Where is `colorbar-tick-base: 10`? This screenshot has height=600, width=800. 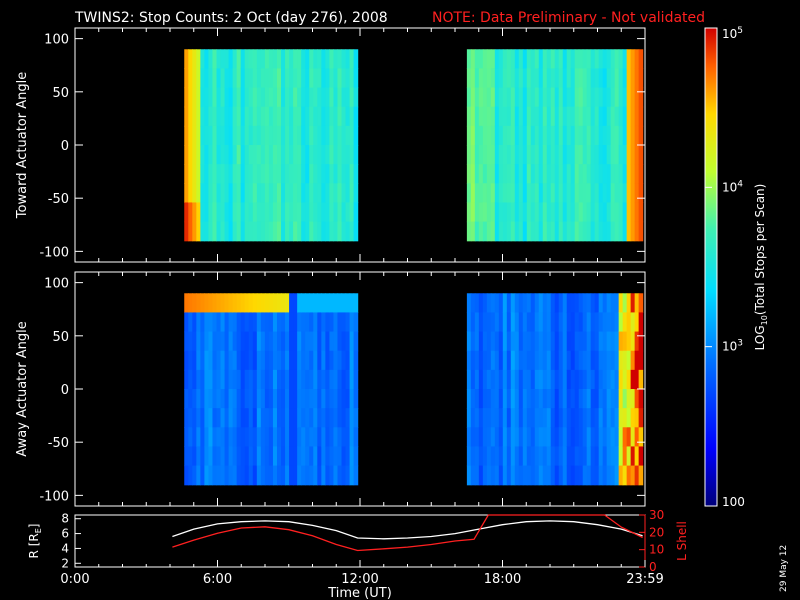 colorbar-tick-base: 10 is located at coordinates (729, 187).